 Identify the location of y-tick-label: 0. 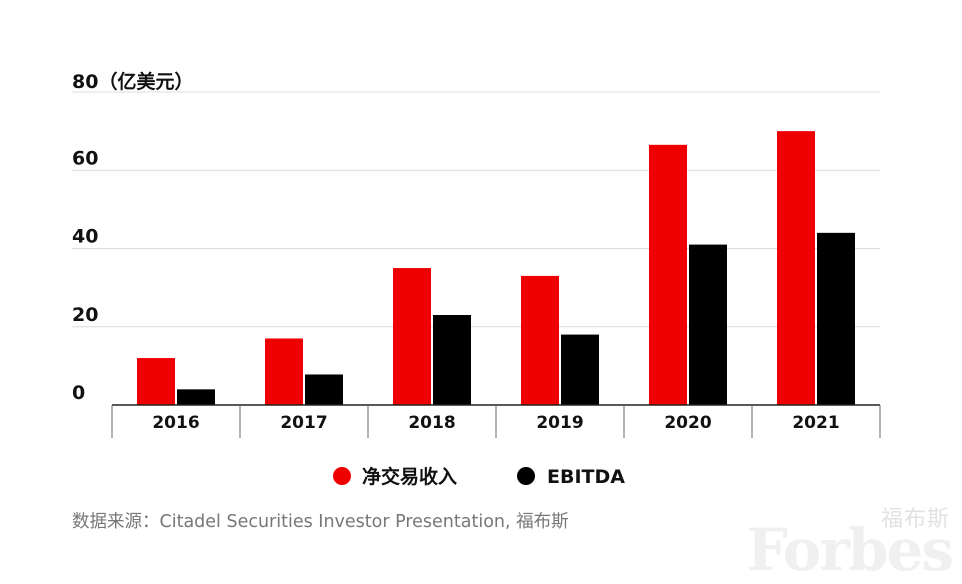
(78, 393).